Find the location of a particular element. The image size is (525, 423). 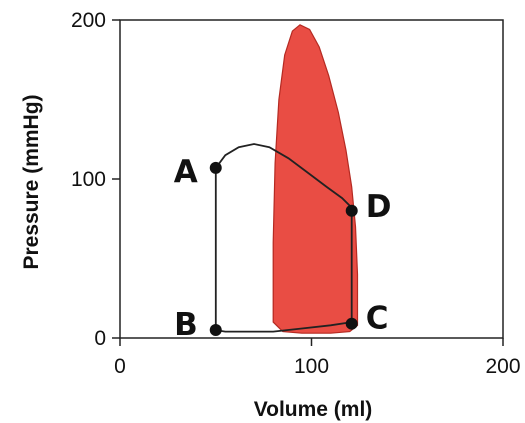

y-ticks: 0 100 200 is located at coordinates (95, 179).